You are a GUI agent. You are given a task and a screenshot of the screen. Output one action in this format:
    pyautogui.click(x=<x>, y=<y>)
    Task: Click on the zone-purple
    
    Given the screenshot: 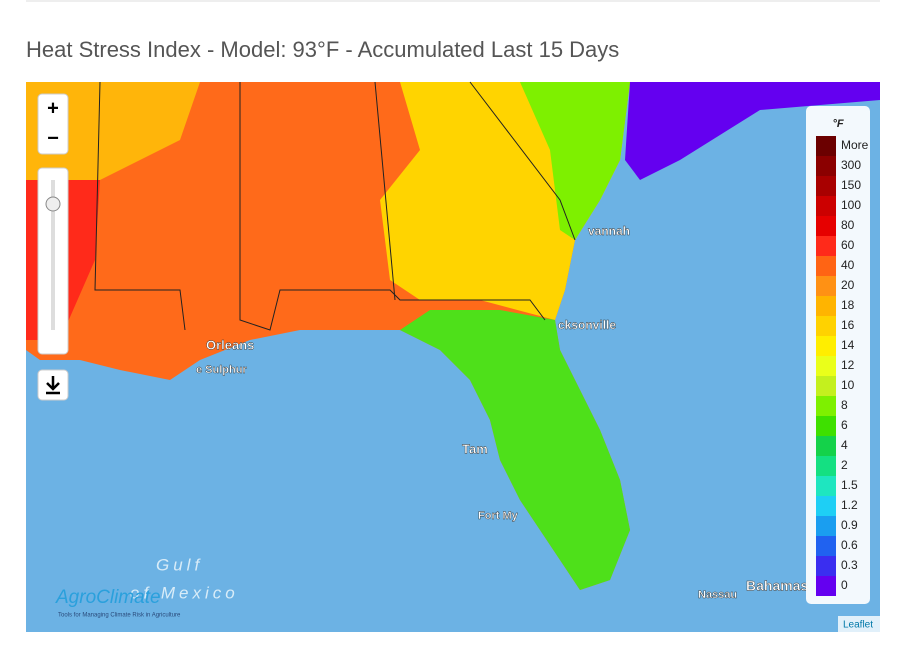 What is the action you would take?
    pyautogui.click(x=752, y=131)
    